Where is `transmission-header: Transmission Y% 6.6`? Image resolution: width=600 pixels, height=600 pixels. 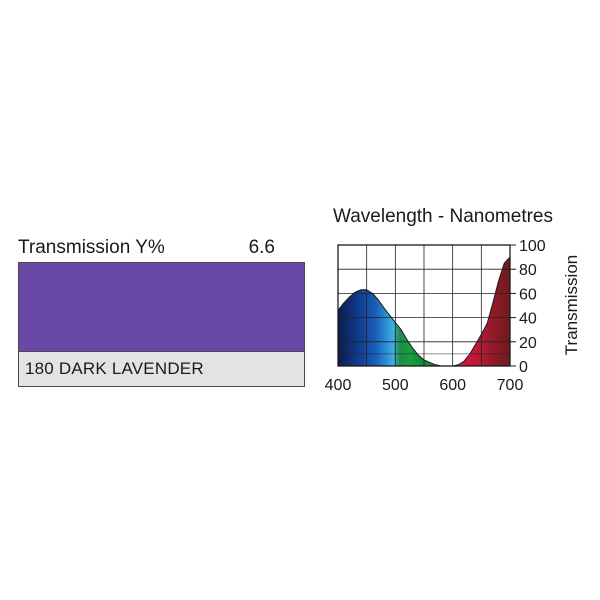
transmission-header: Transmission Y% 6.6 is located at coordinates (161, 249).